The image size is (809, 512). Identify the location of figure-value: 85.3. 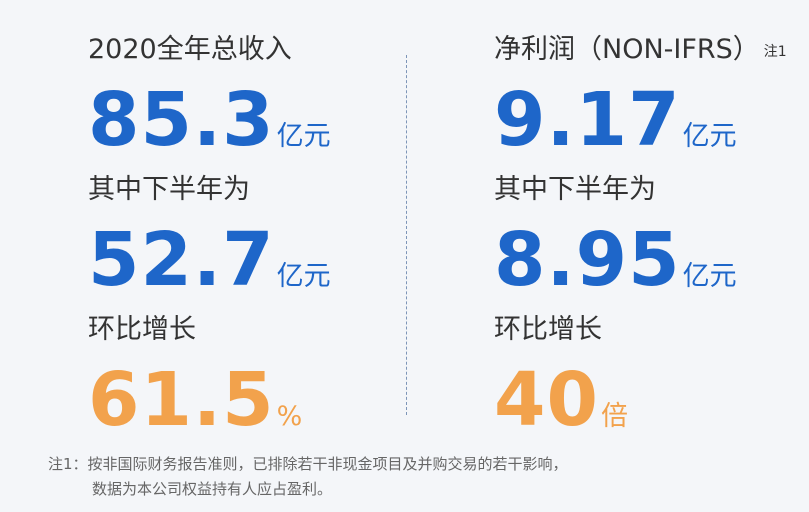
(181, 120).